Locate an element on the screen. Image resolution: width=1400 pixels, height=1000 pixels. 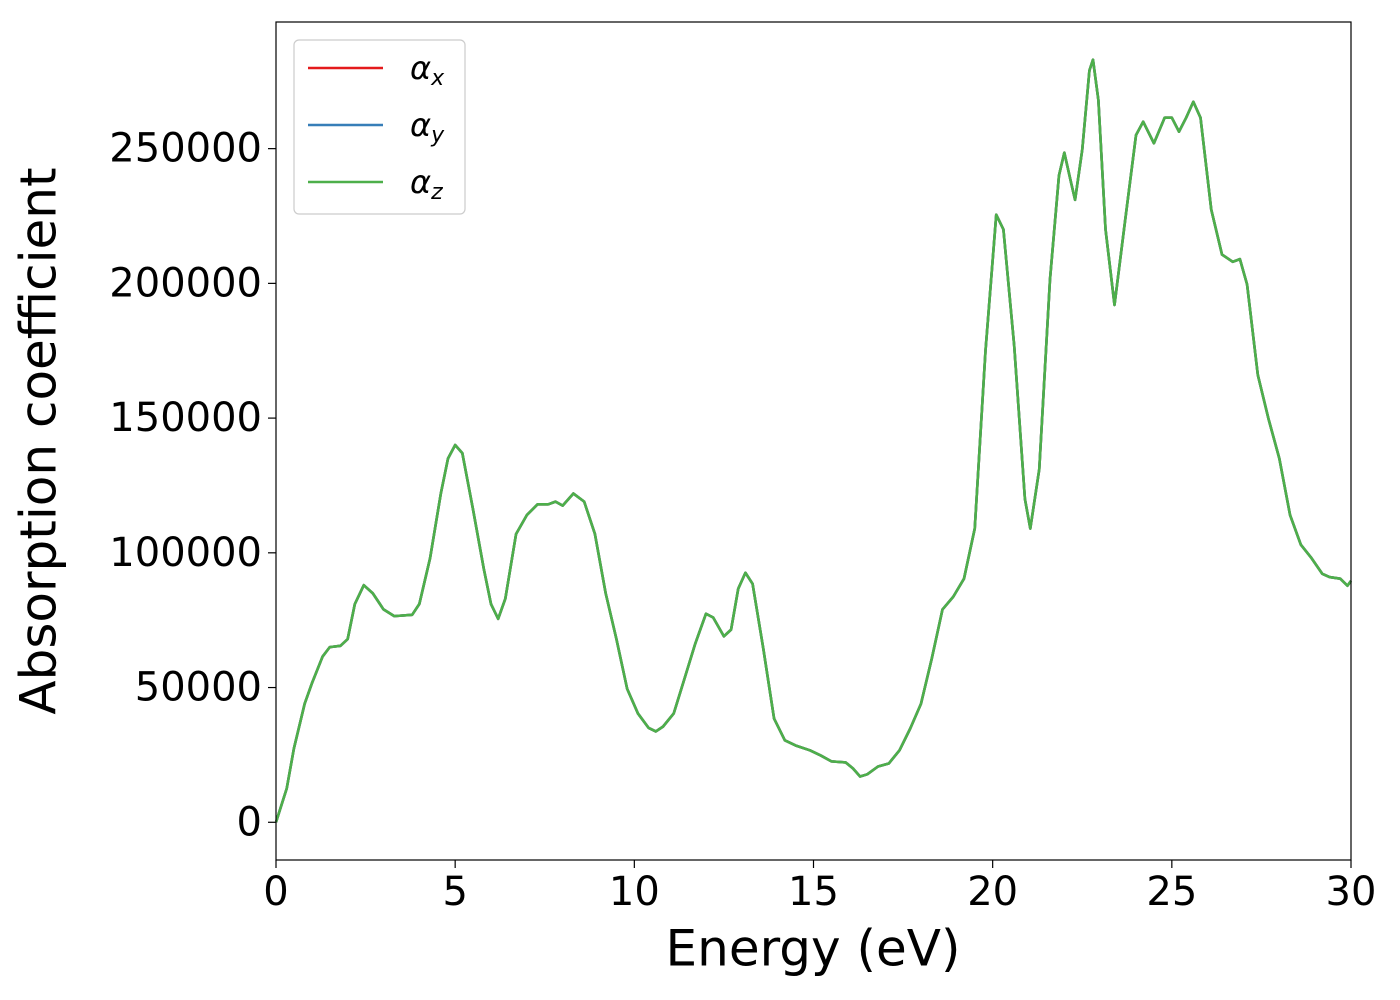
x-tick-label: 0 is located at coordinates (275, 892).